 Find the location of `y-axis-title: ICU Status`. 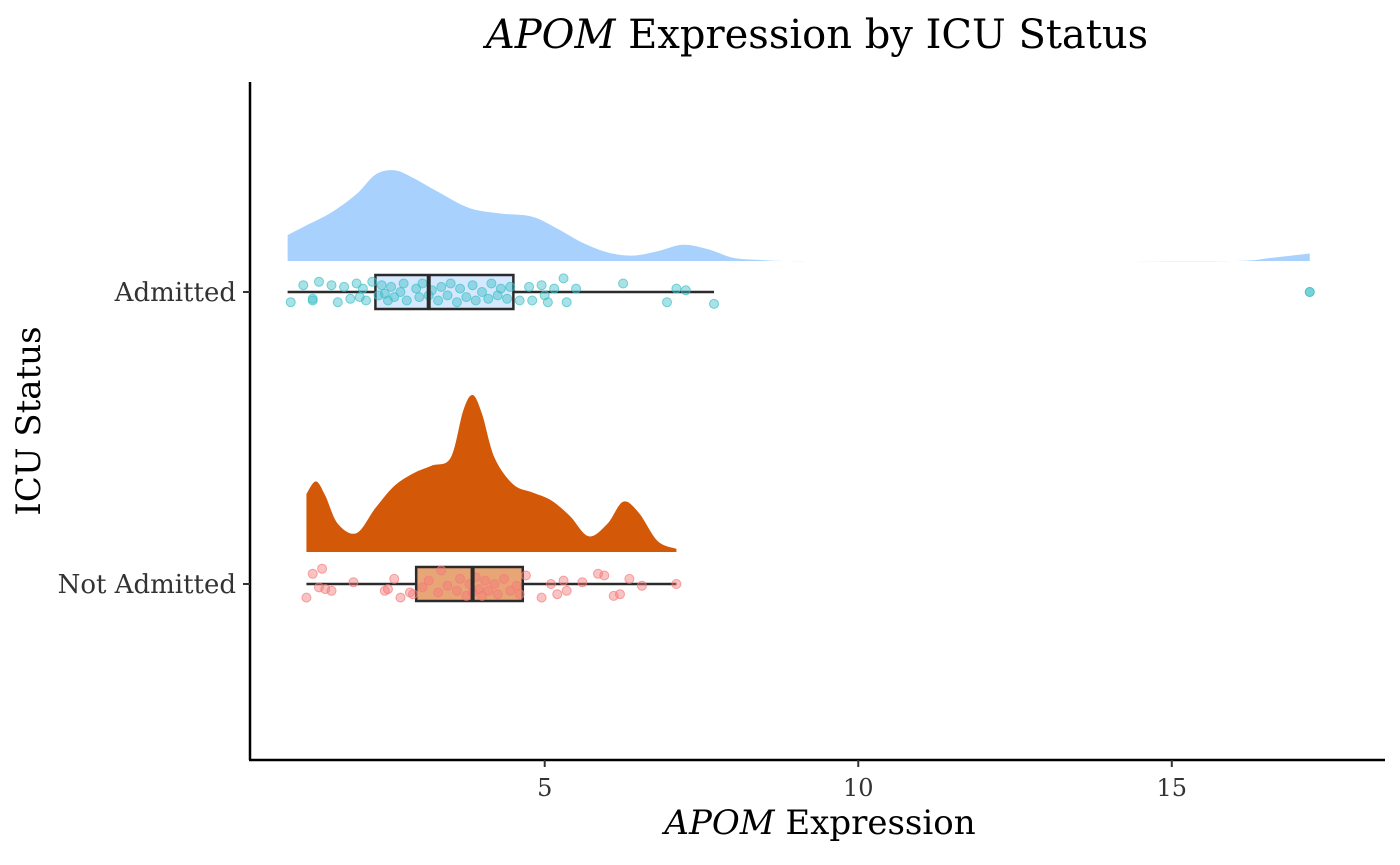

y-axis-title: ICU Status is located at coordinates (29, 420).